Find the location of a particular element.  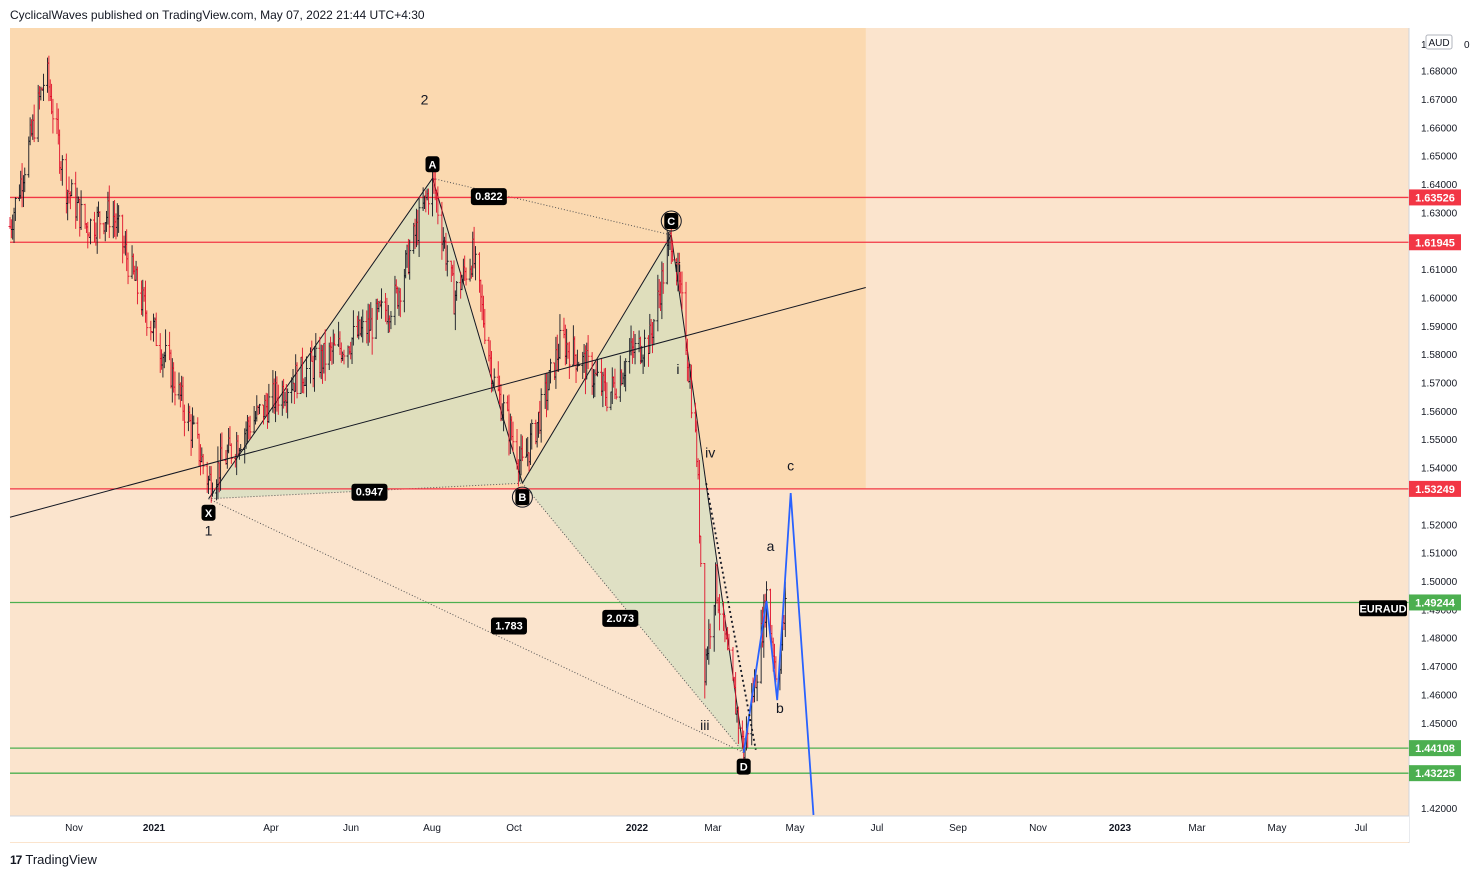

point-label: A is located at coordinates (433, 165).